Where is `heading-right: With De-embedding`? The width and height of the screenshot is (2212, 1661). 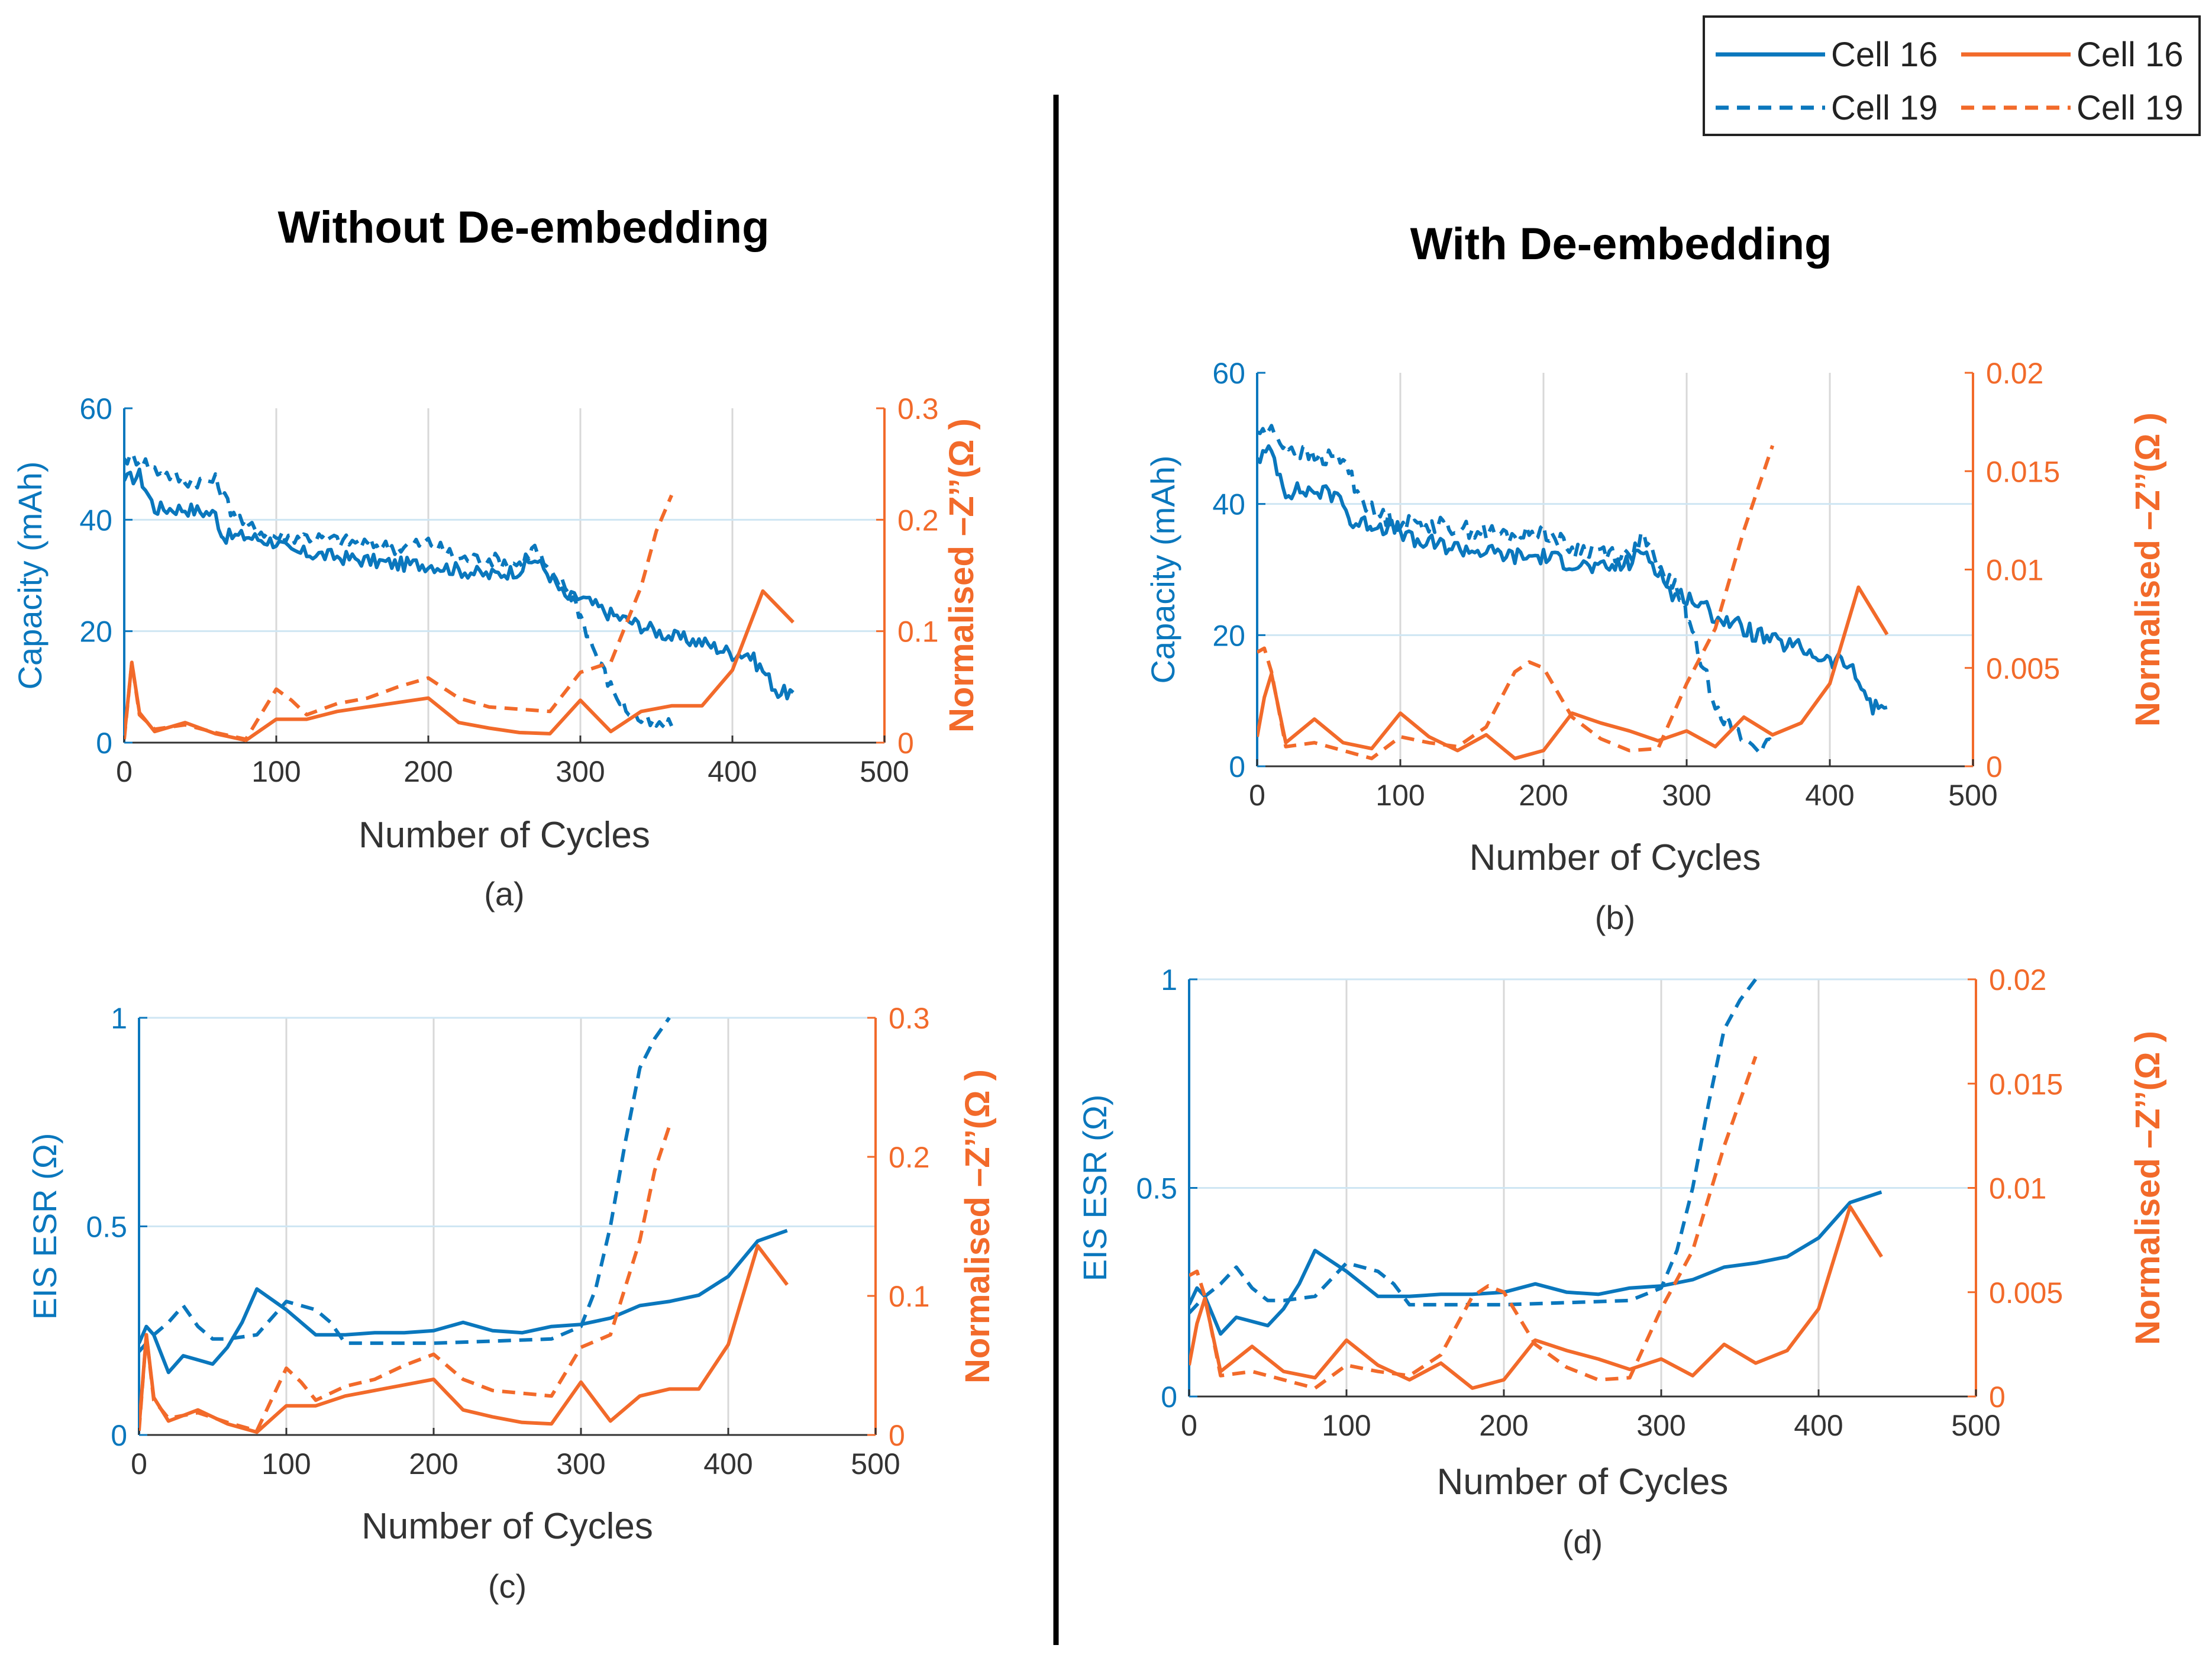 heading-right: With De-embedding is located at coordinates (1621, 244).